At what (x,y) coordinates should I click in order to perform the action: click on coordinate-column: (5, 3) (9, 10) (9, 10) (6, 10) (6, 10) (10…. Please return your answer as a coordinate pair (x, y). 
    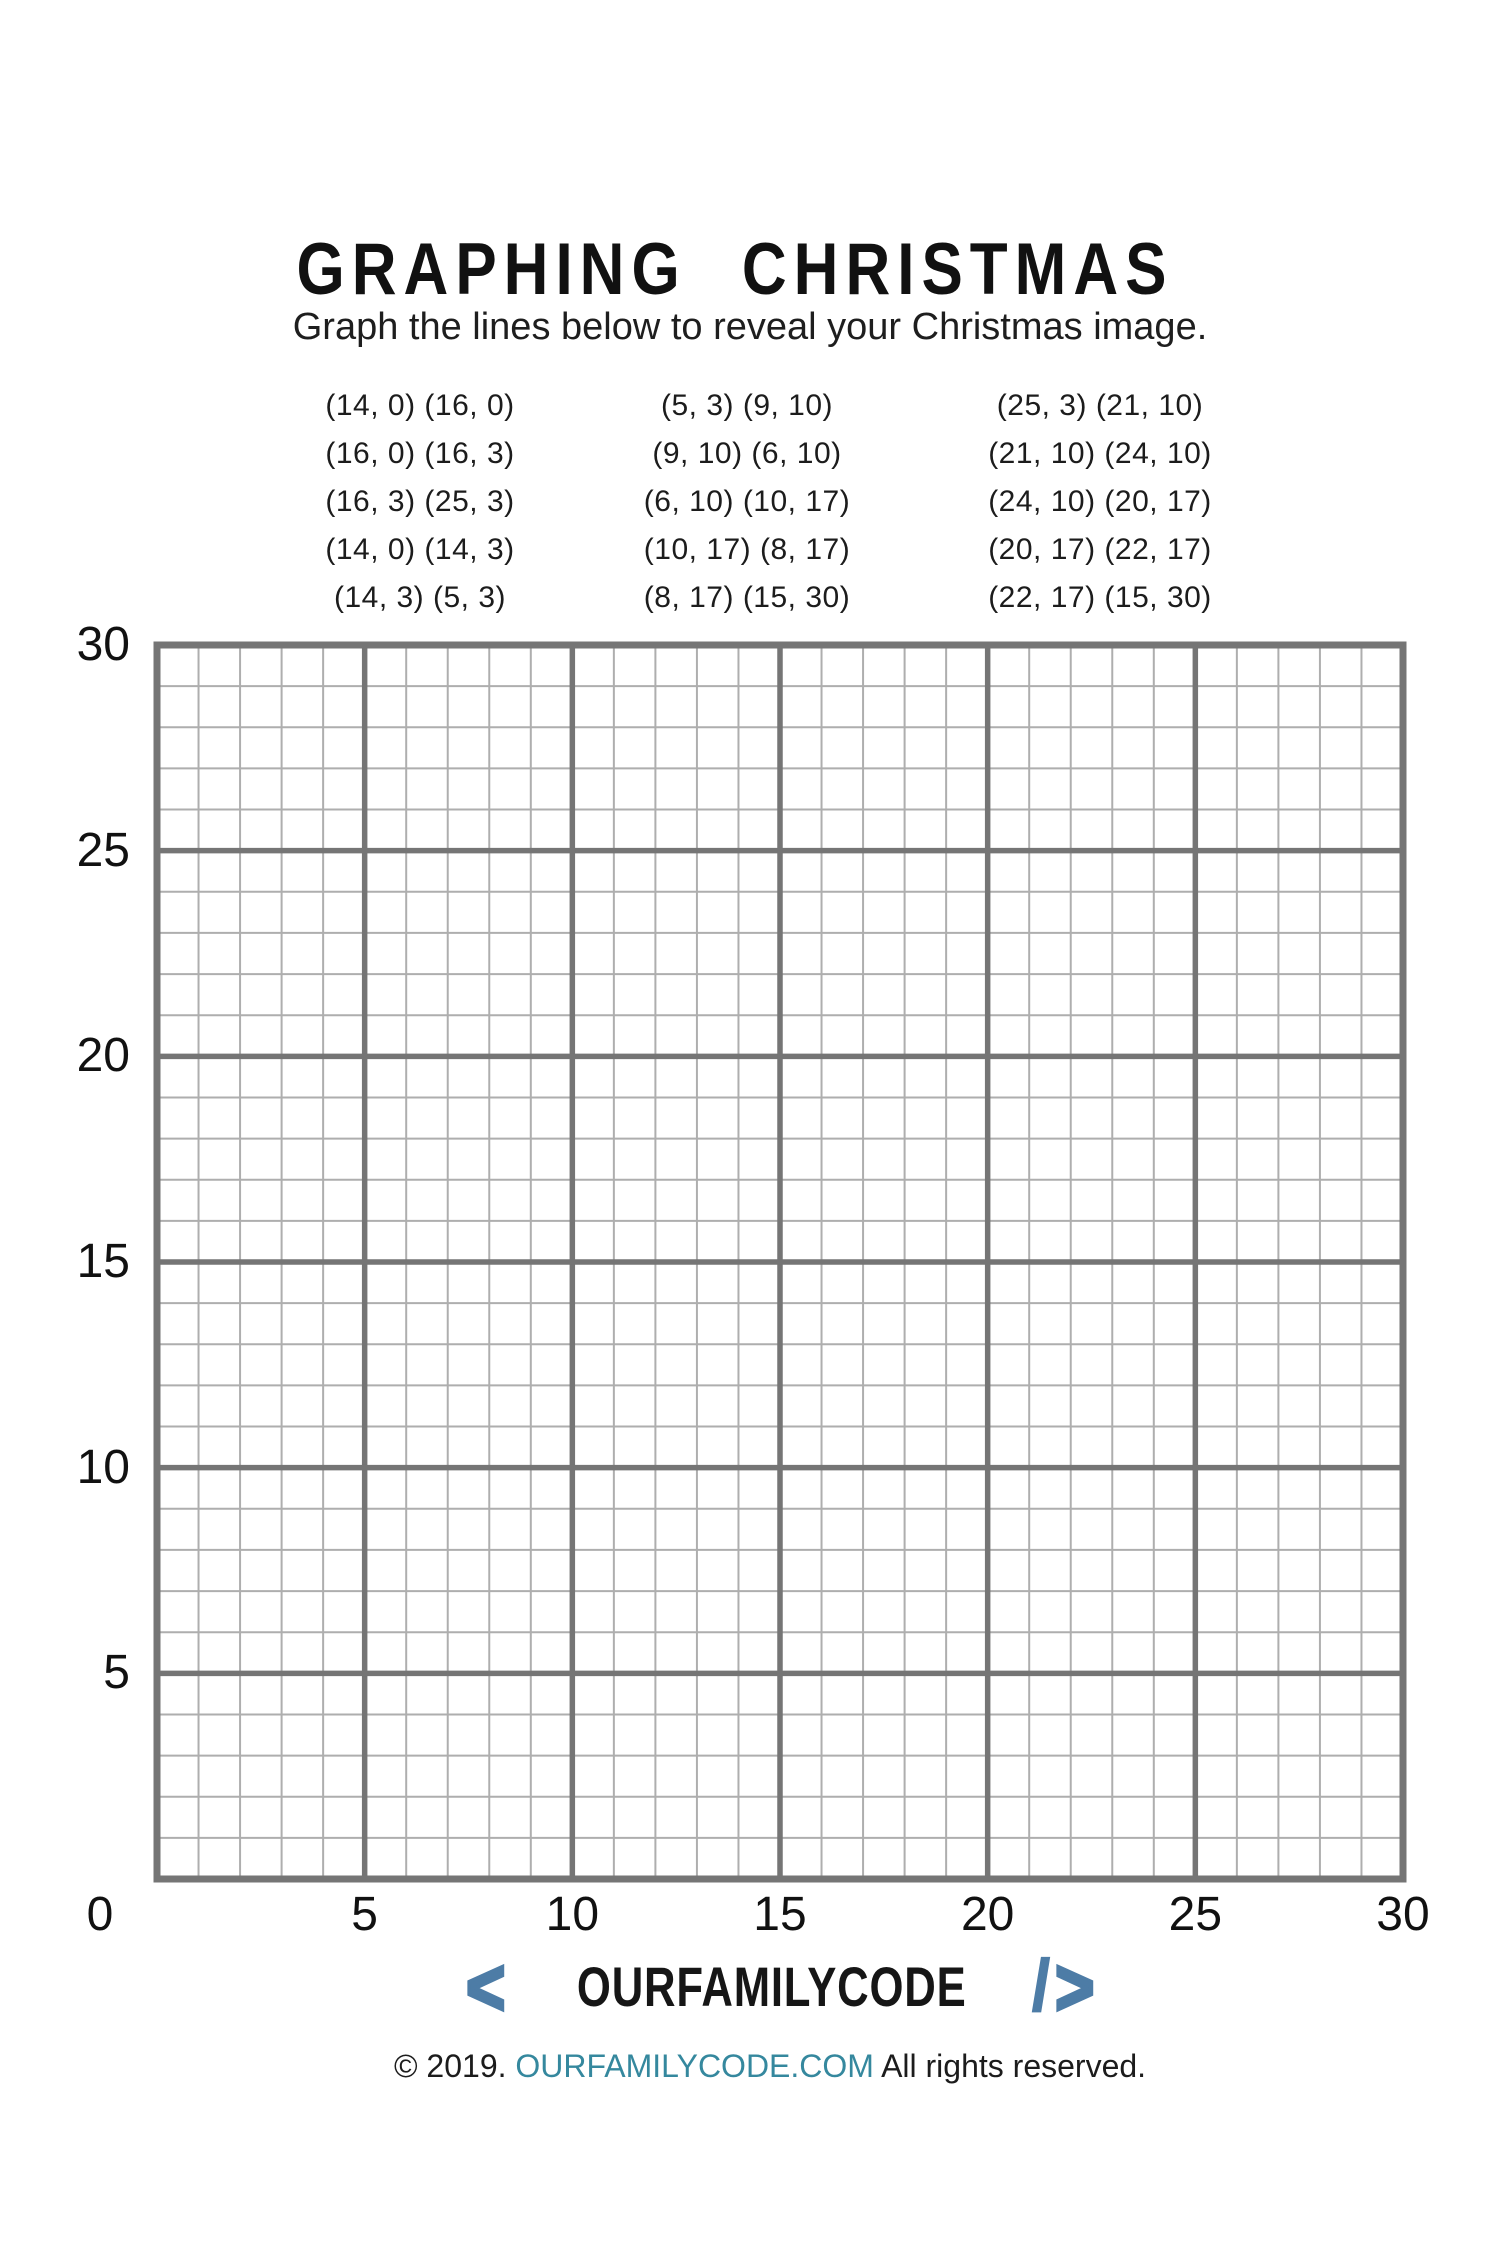
    Looking at the image, I should click on (747, 502).